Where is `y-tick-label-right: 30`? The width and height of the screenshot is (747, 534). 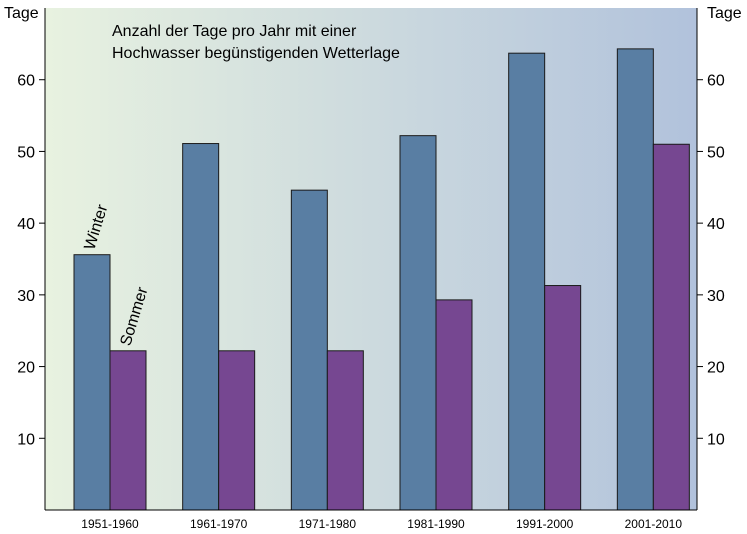 y-tick-label-right: 30 is located at coordinates (716, 296).